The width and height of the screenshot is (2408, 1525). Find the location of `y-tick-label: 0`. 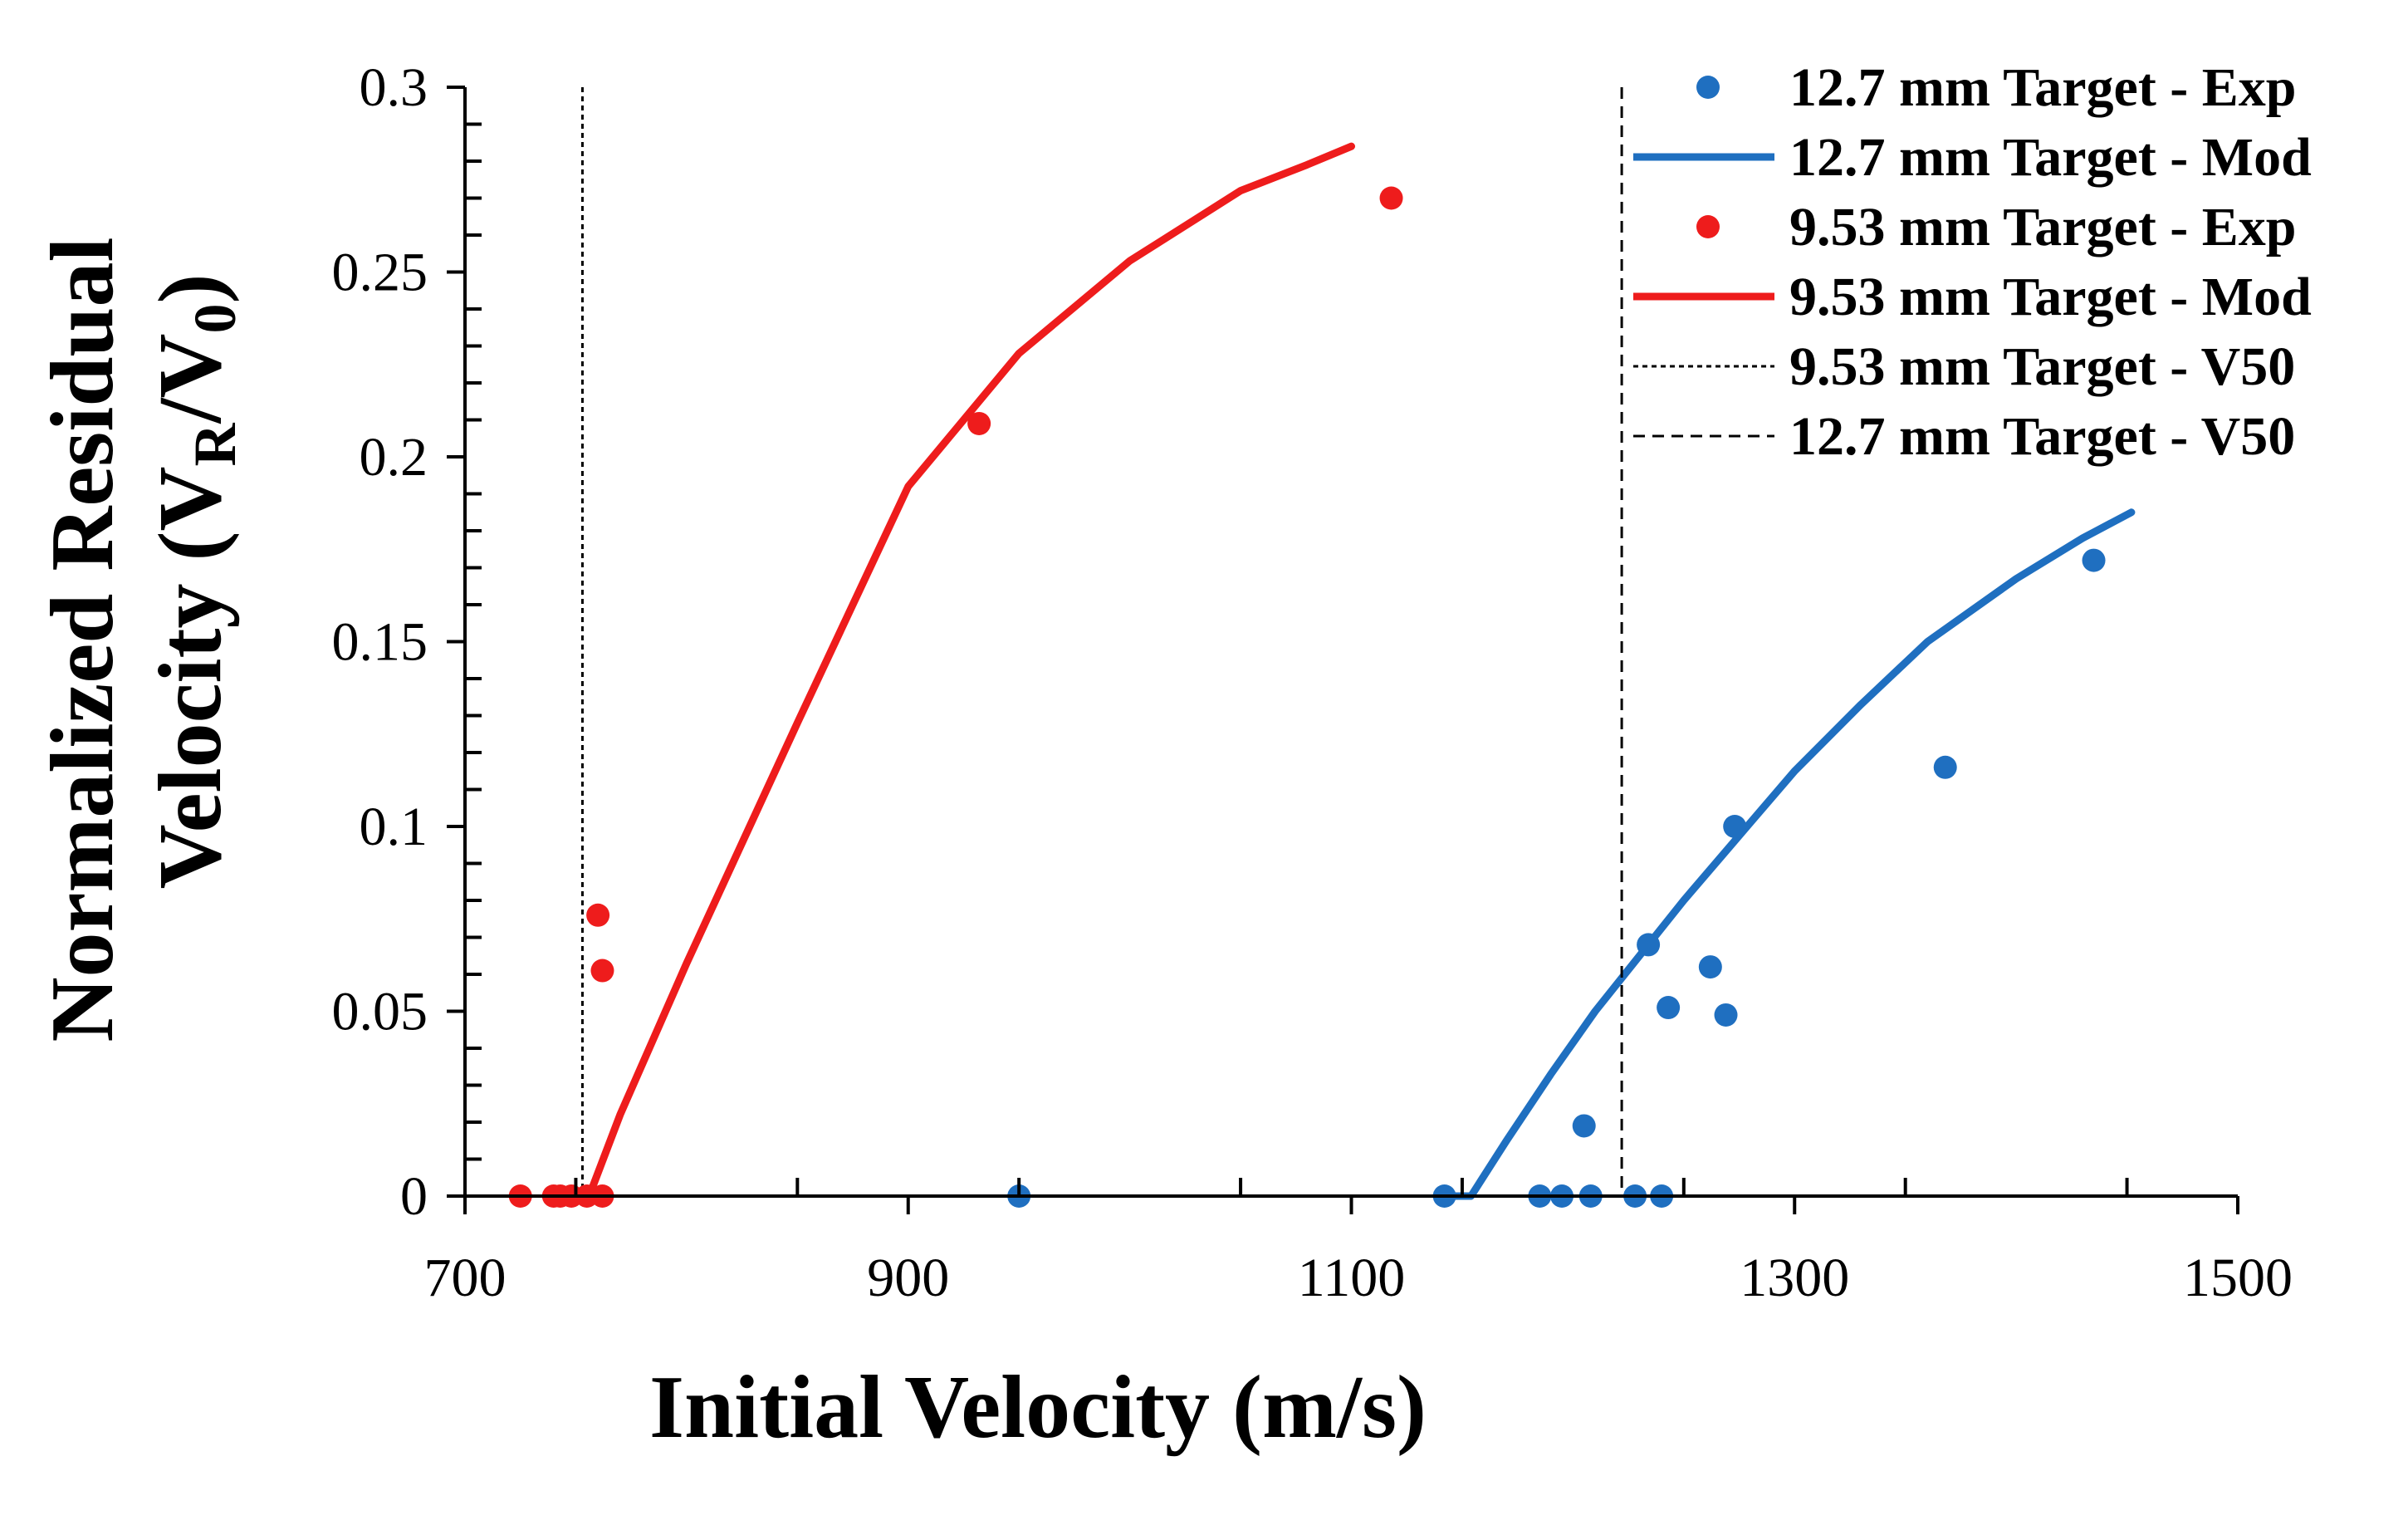

y-tick-label: 0 is located at coordinates (414, 1196).